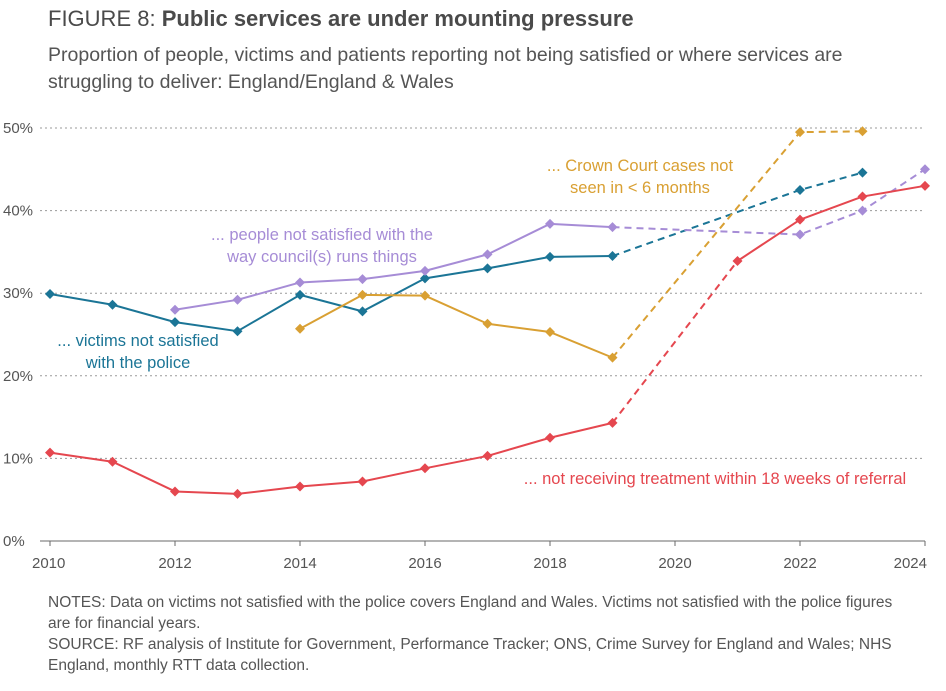 Image resolution: width=946 pixels, height=691 pixels. What do you see at coordinates (299, 563) in the screenshot?
I see `x-tick-label: 2014` at bounding box center [299, 563].